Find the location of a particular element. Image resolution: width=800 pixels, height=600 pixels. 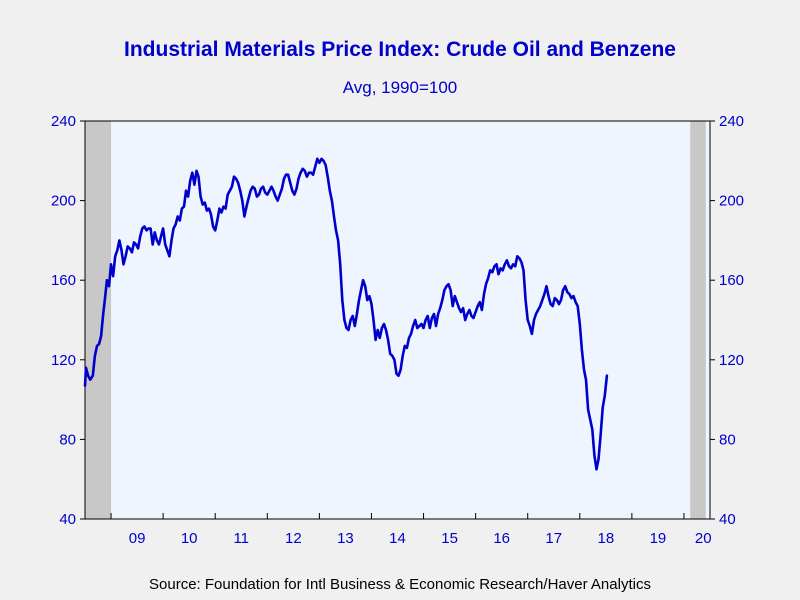

y-tick-label-left: 120 is located at coordinates (63, 360).